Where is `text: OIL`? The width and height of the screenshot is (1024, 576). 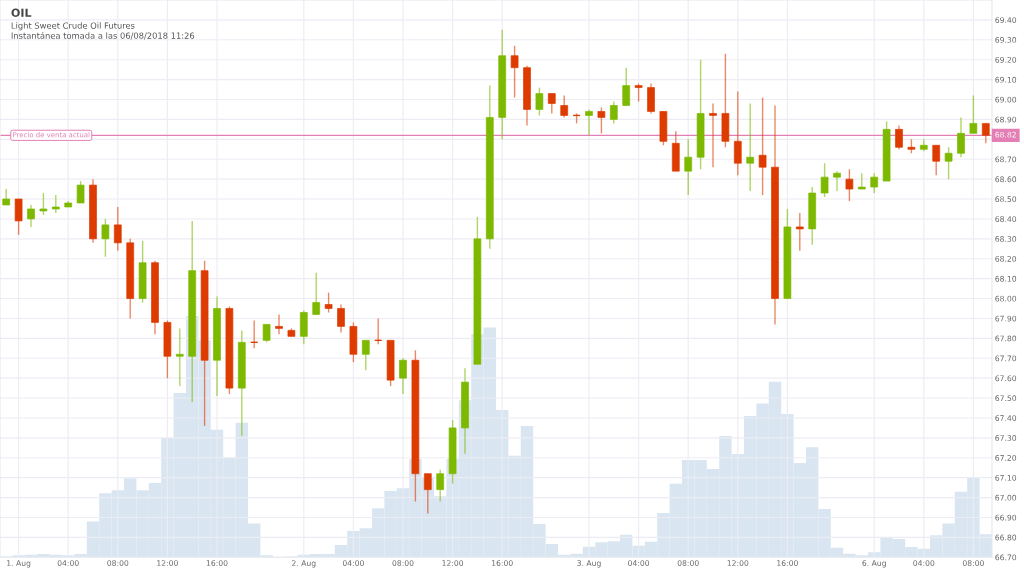
text: OIL is located at coordinates (21, 12).